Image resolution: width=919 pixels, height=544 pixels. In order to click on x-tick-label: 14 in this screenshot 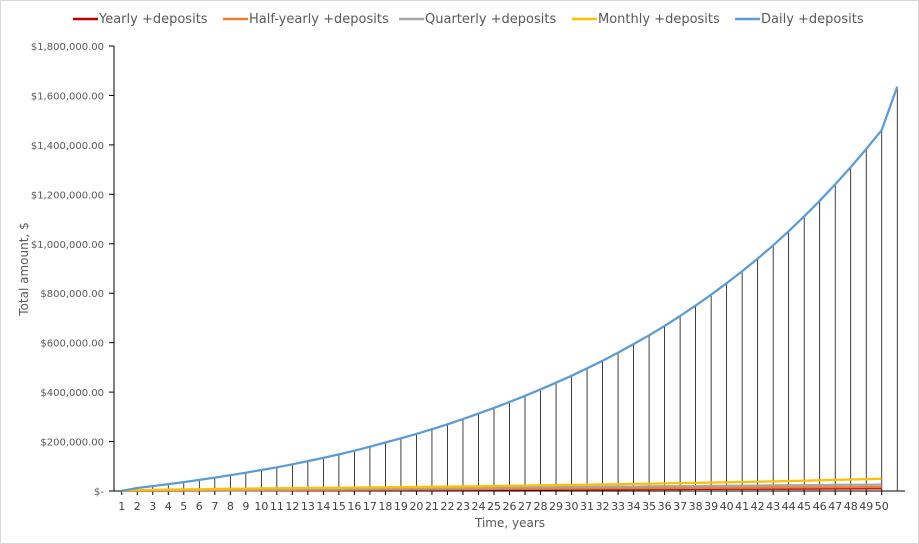, I will do `click(323, 506)`.